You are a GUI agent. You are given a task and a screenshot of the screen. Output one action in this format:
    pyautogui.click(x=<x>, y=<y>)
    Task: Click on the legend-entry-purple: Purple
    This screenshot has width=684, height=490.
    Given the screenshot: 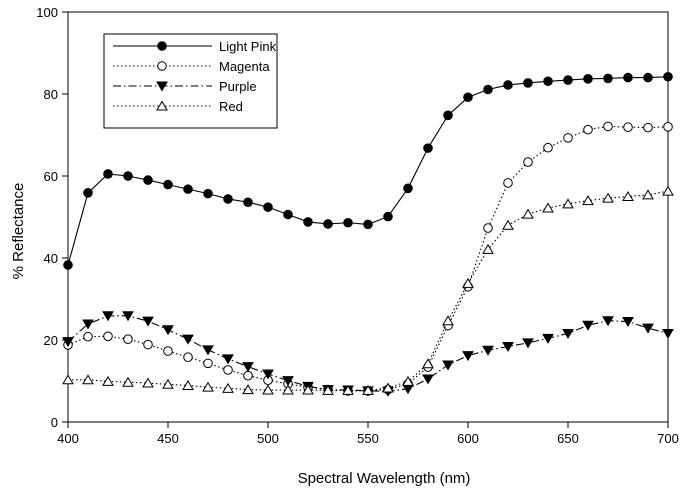 What is the action you would take?
    pyautogui.click(x=185, y=86)
    